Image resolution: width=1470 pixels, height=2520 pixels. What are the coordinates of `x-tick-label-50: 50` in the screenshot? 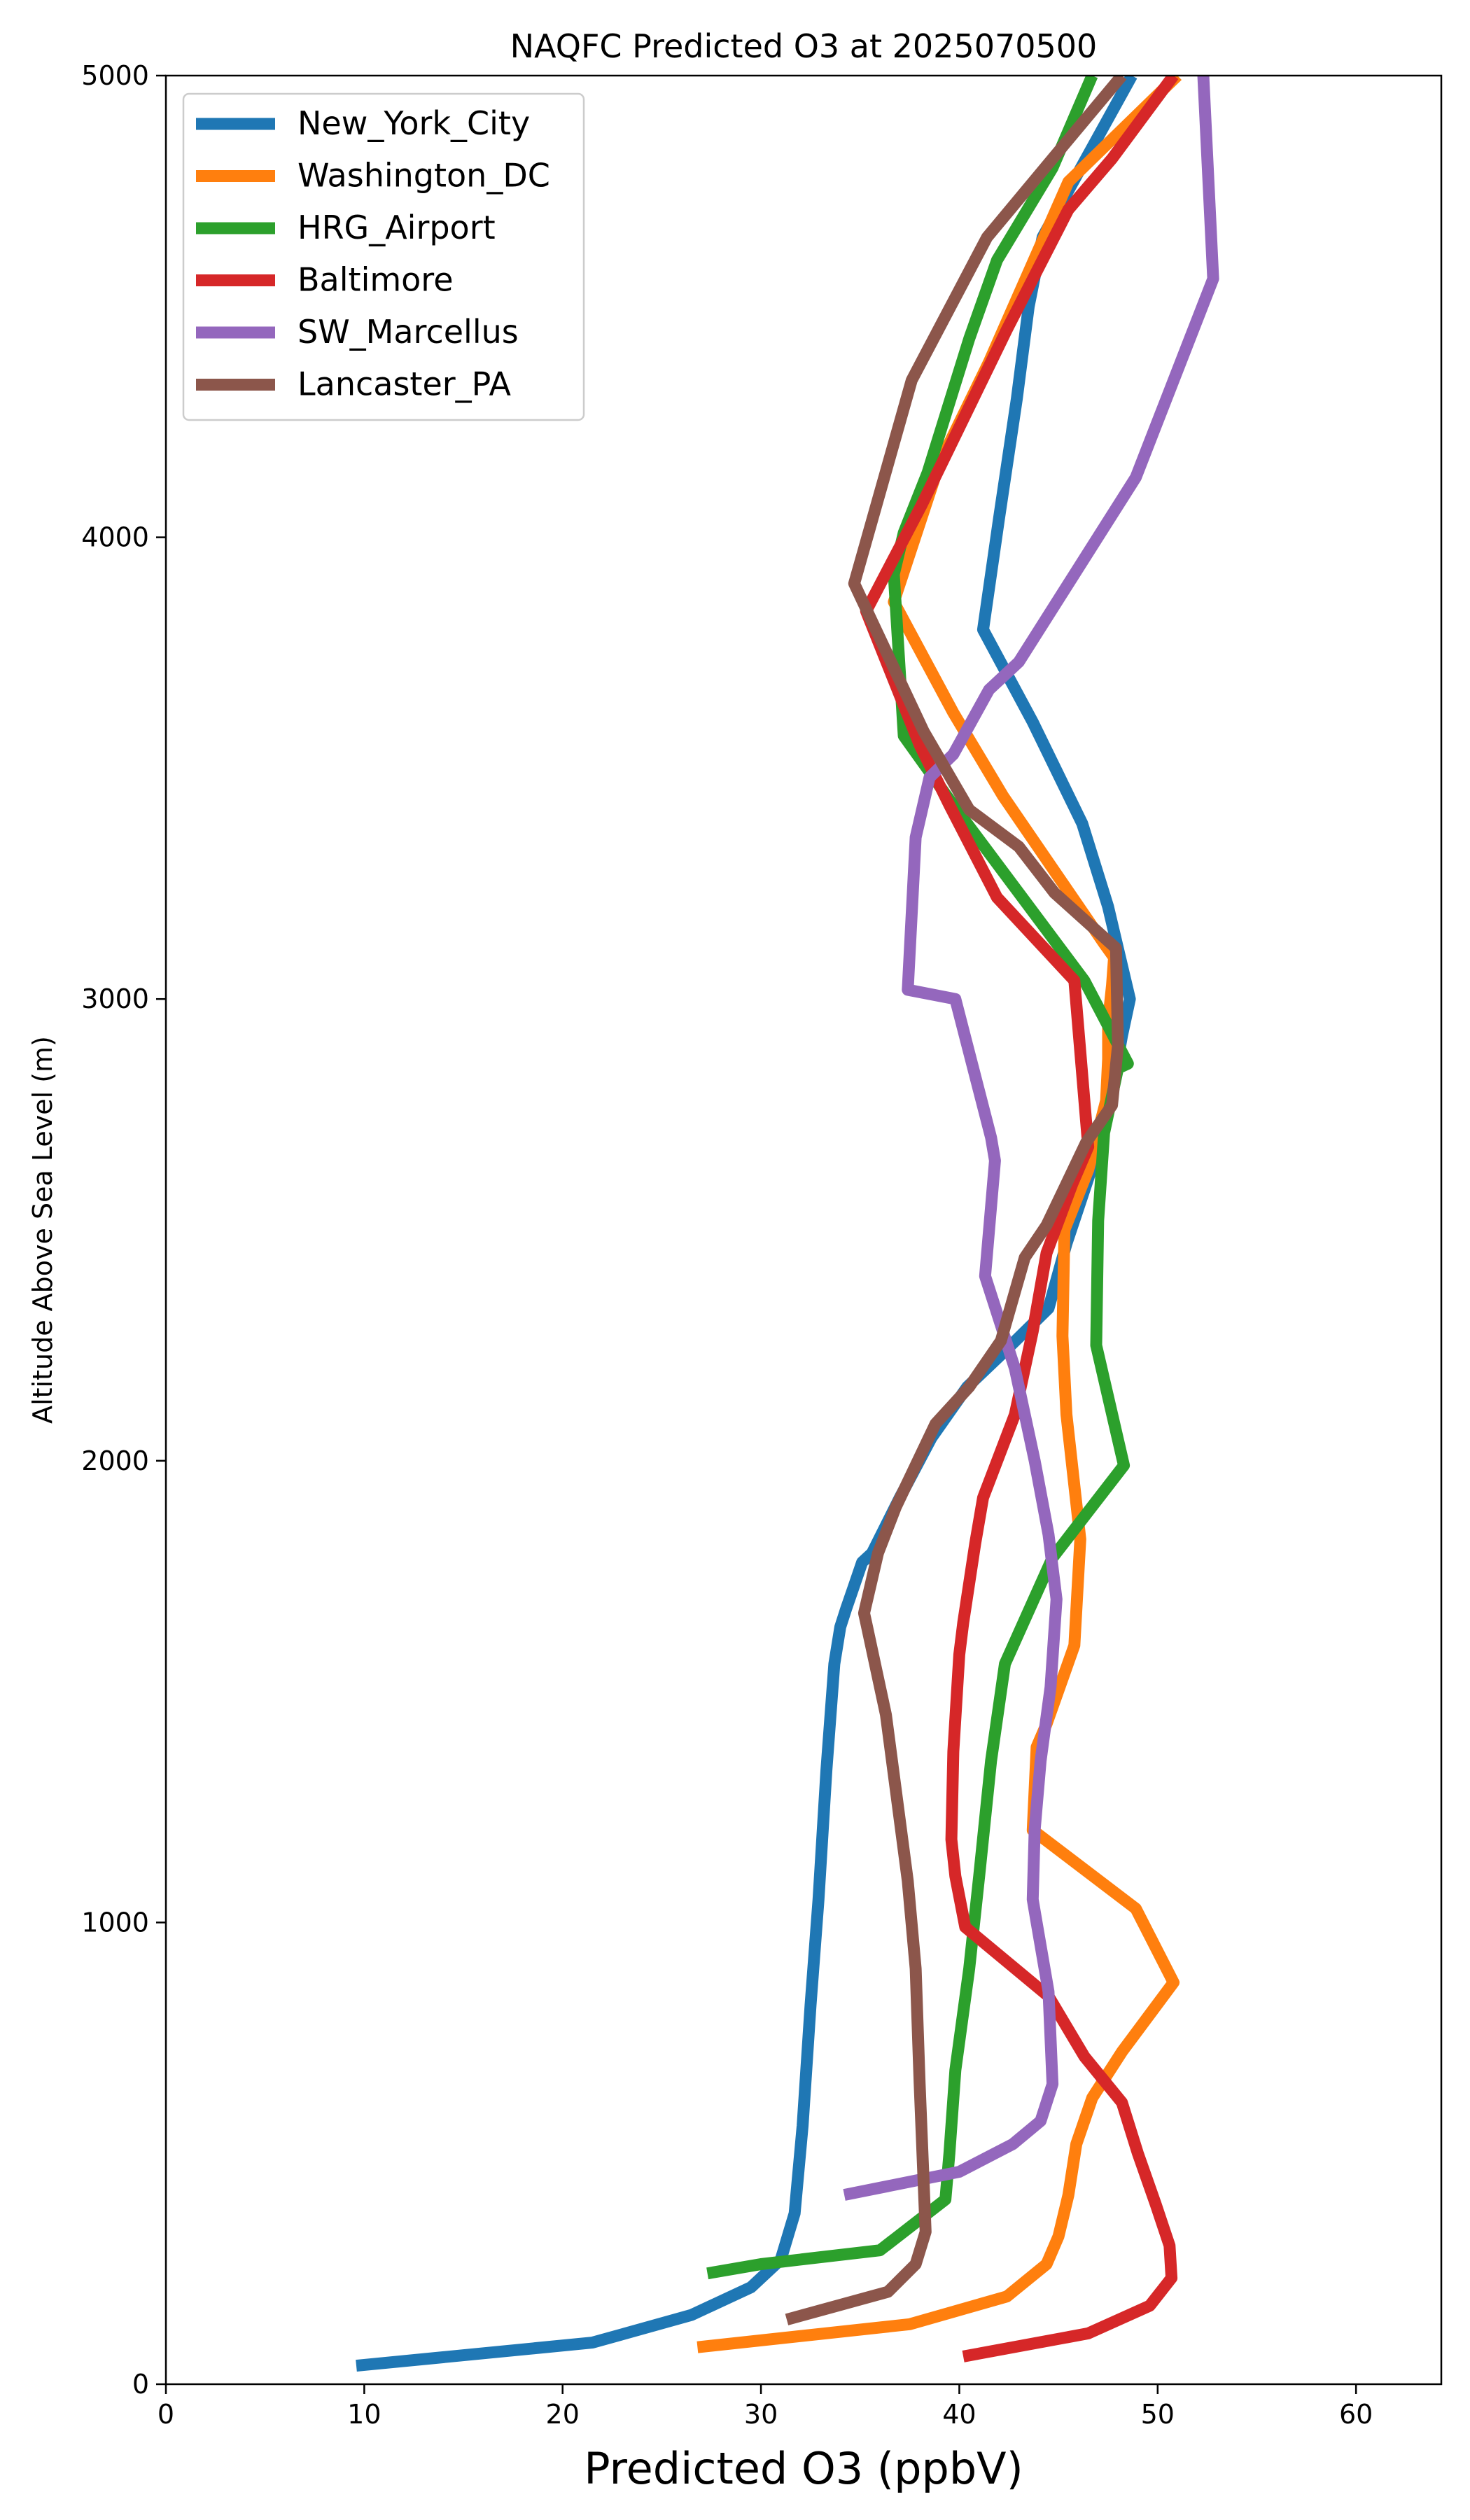 It's located at (1158, 2414).